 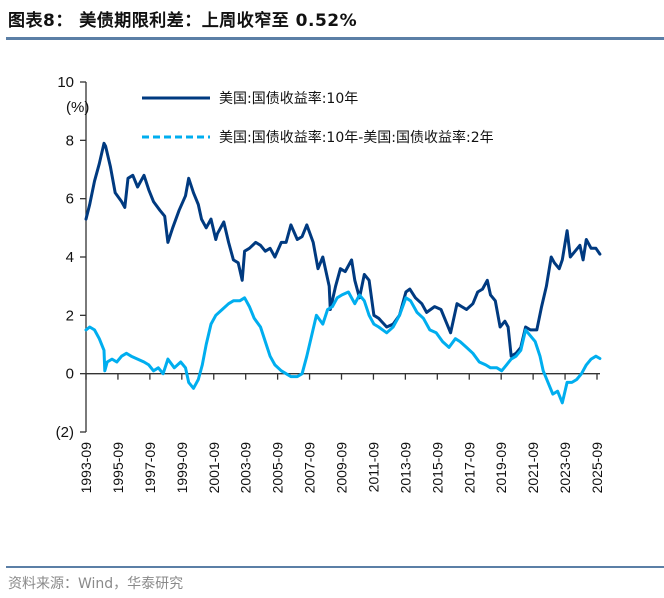 I want to click on y-axis-unit-label: (%), so click(x=77, y=107).